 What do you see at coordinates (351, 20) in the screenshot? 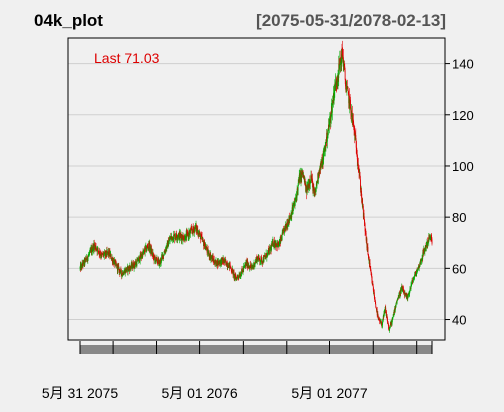
I see `chart-date-range: [2075-05-31/2078-02-13]` at bounding box center [351, 20].